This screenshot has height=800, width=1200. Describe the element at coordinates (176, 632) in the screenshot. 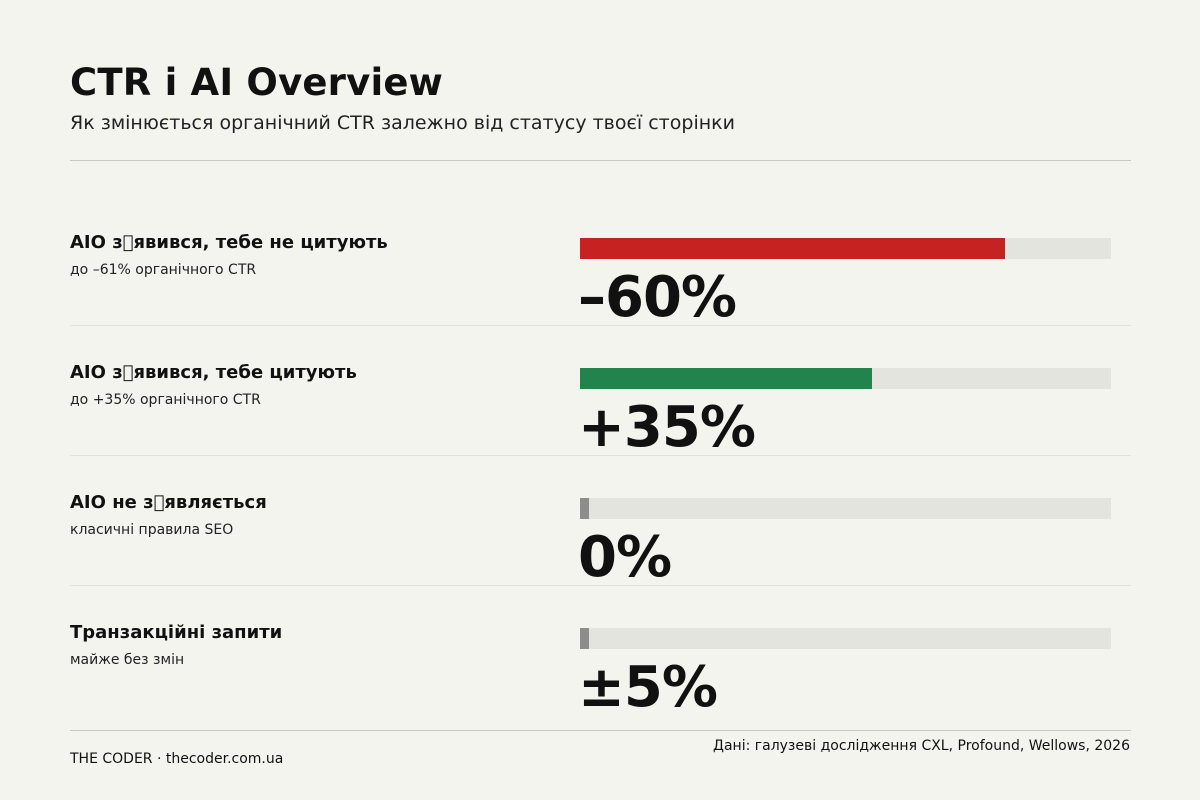

I see `category-label: Транзакційні запити` at that location.